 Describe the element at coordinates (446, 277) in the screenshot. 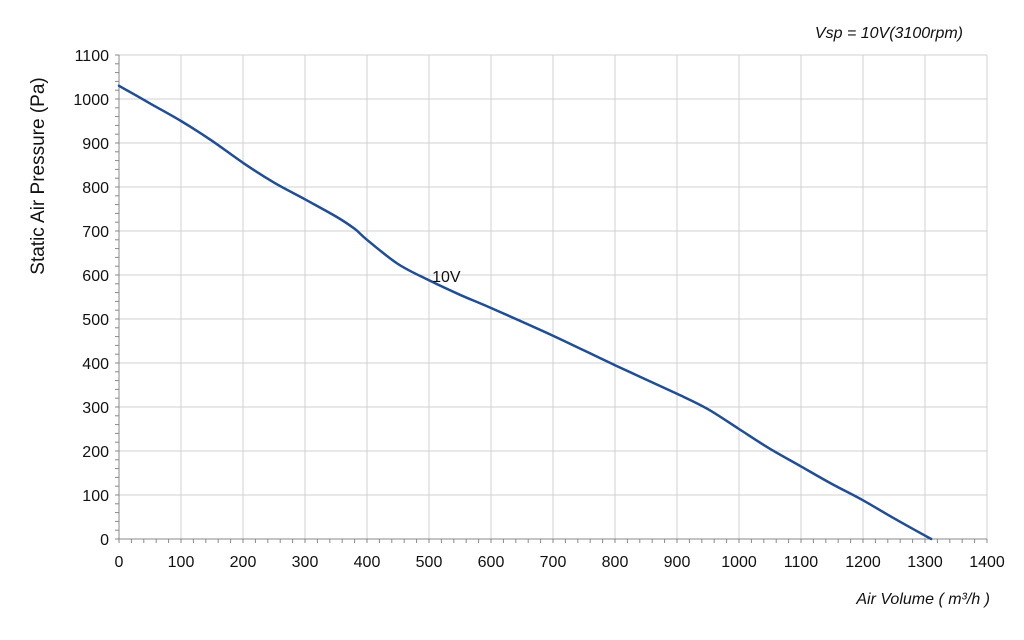

I see `series-label-10v: 10V` at that location.